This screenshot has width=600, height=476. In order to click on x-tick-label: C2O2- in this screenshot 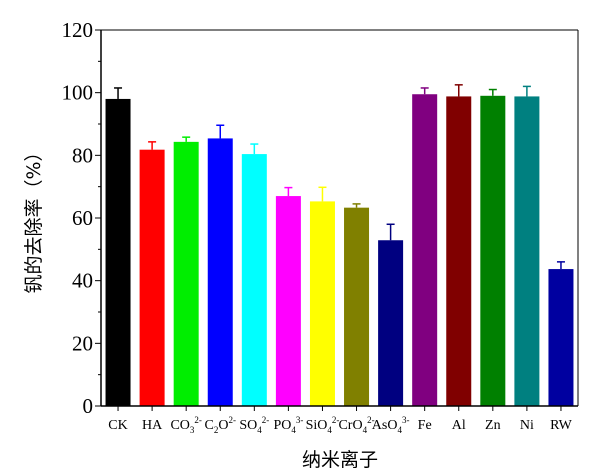, I will do `click(220, 425)`.